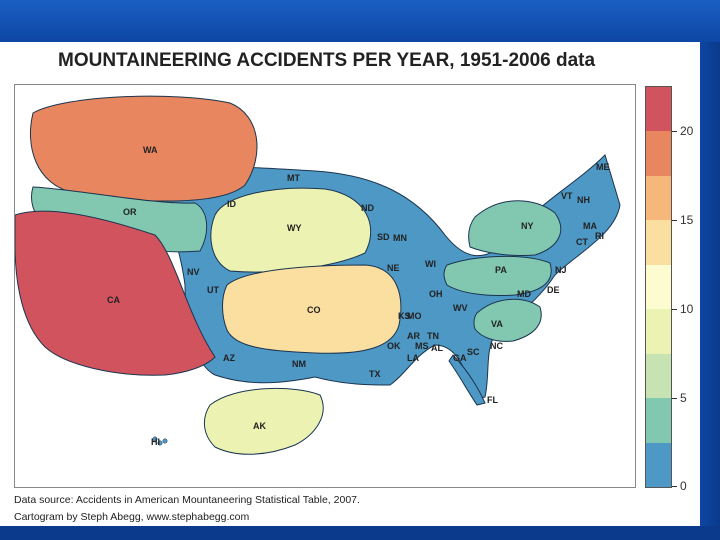  Describe the element at coordinates (113, 300) in the screenshot. I see `state-label-CA: CA` at that location.